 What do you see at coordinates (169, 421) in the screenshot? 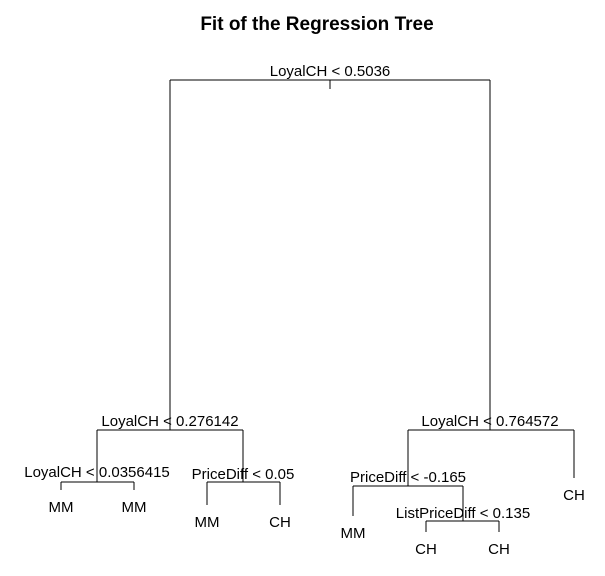
I see `split-label: LoyalCH < 0.276142` at bounding box center [169, 421].